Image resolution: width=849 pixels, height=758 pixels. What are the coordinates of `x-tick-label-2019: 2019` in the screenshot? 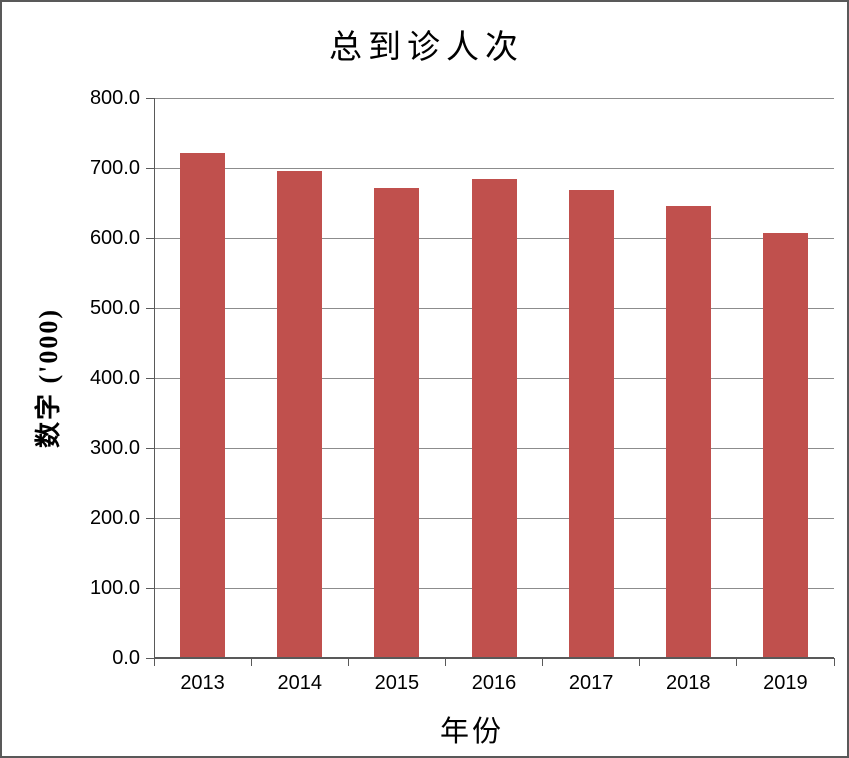 It's located at (785, 683).